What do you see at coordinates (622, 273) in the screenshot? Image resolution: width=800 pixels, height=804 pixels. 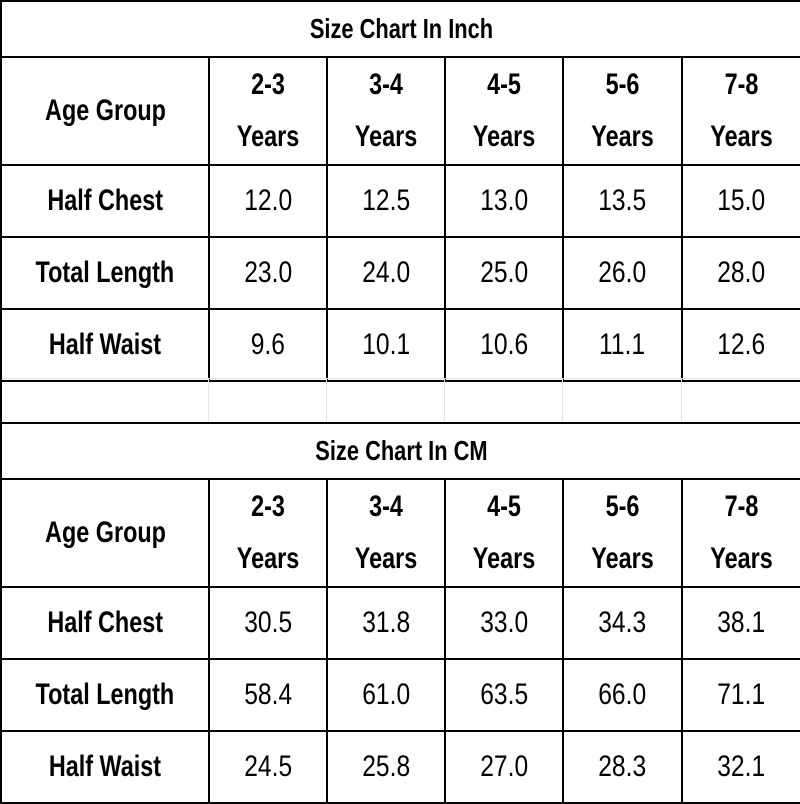 I see `table-cell: 26.0` at bounding box center [622, 273].